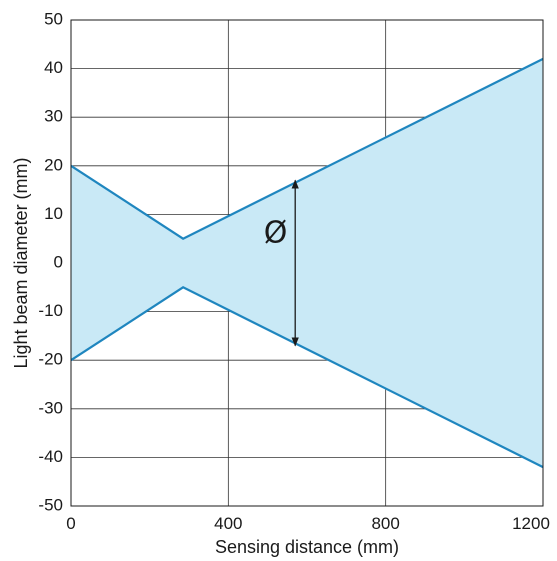 The width and height of the screenshot is (557, 561). I want to click on y-tick-label: 10, so click(53, 213).